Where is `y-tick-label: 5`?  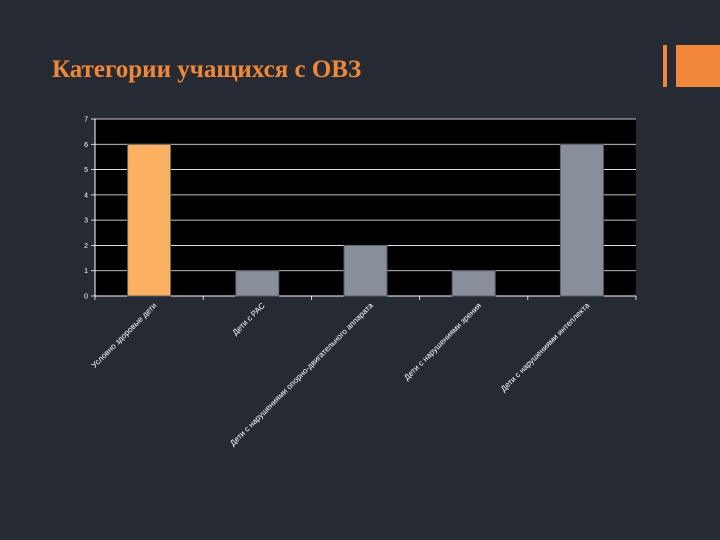 y-tick-label: 5 is located at coordinates (86, 170).